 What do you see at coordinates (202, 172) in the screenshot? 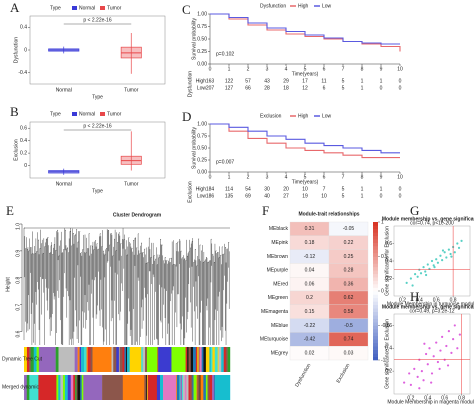
I see `y-tick-label: 0.00` at bounding box center [202, 172].